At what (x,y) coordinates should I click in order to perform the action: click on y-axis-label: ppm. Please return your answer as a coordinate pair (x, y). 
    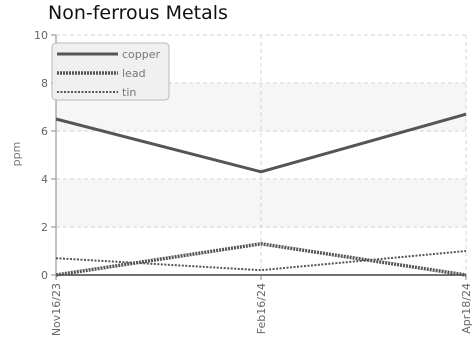
    Looking at the image, I should click on (16, 154).